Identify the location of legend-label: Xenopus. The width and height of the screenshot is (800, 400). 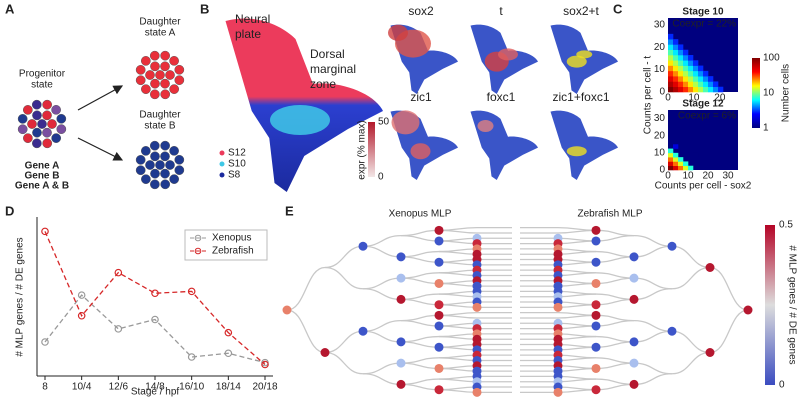
(231, 238).